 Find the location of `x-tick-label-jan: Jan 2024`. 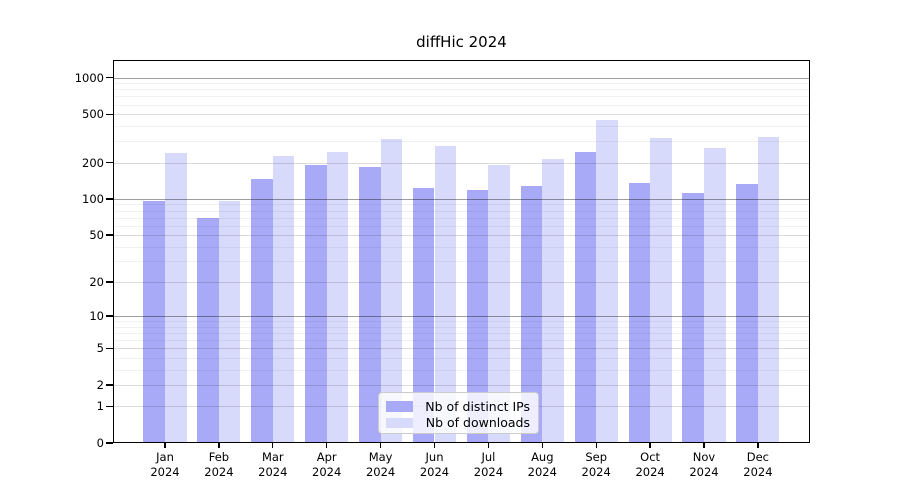

x-tick-label-jan: Jan 2024 is located at coordinates (165, 464).